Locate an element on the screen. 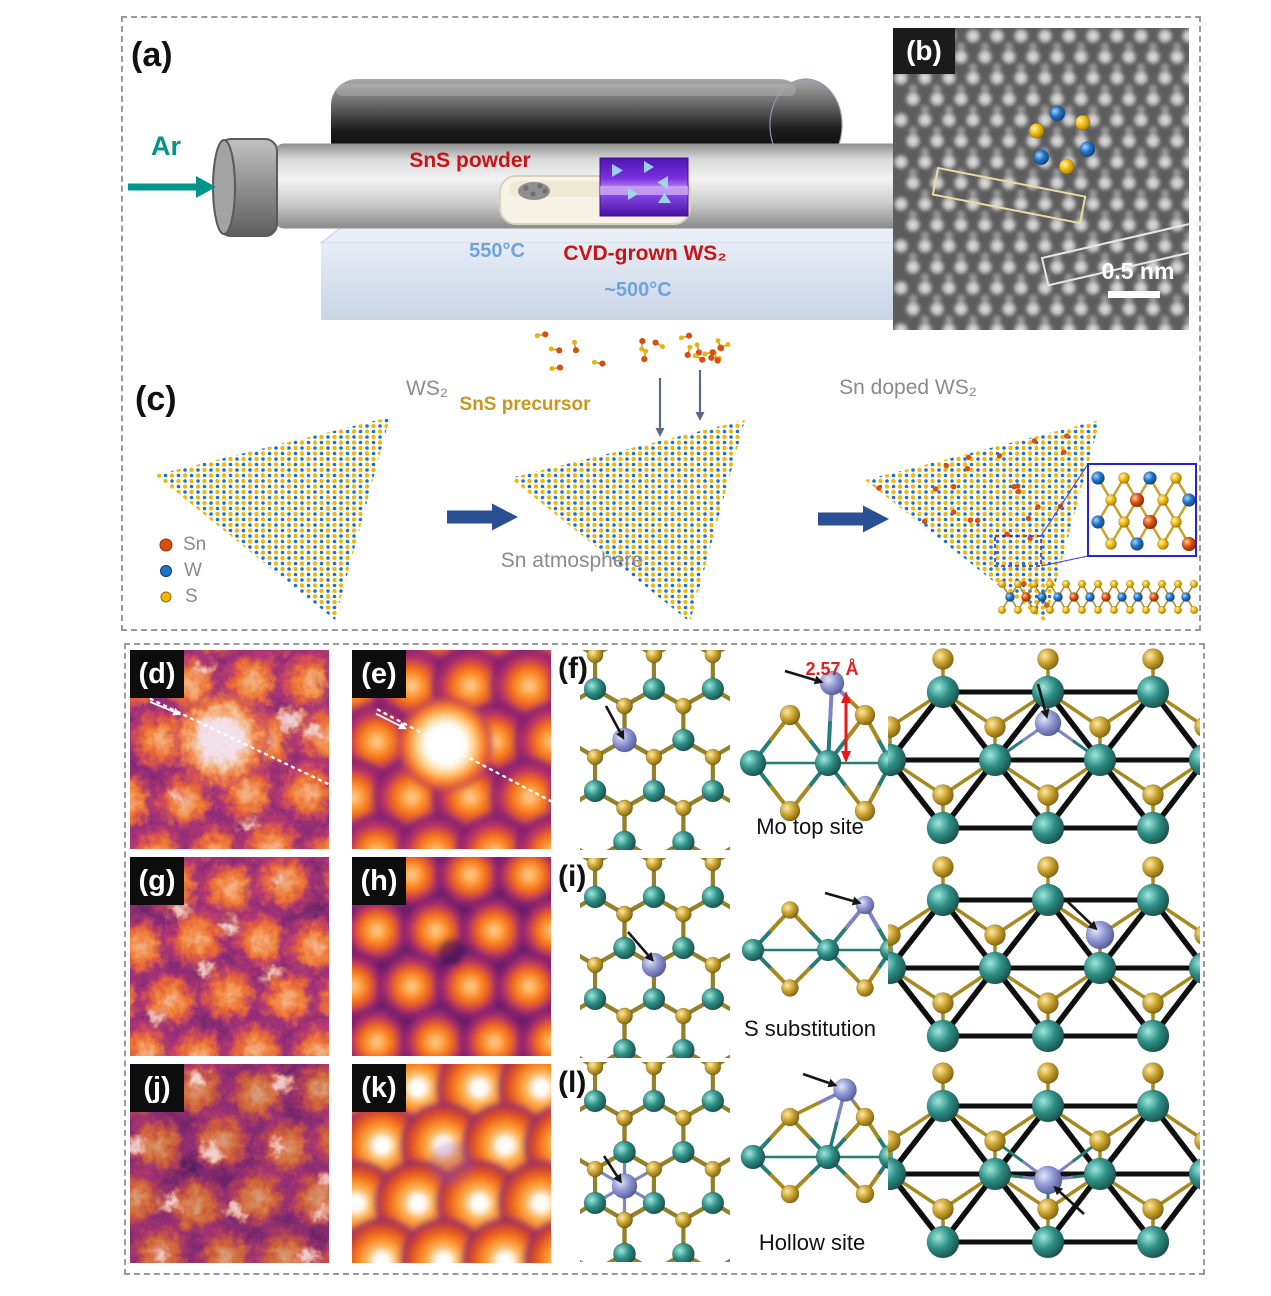 This screenshot has height=1296, width=1271. panel-h-label: (h) is located at coordinates (379, 880).